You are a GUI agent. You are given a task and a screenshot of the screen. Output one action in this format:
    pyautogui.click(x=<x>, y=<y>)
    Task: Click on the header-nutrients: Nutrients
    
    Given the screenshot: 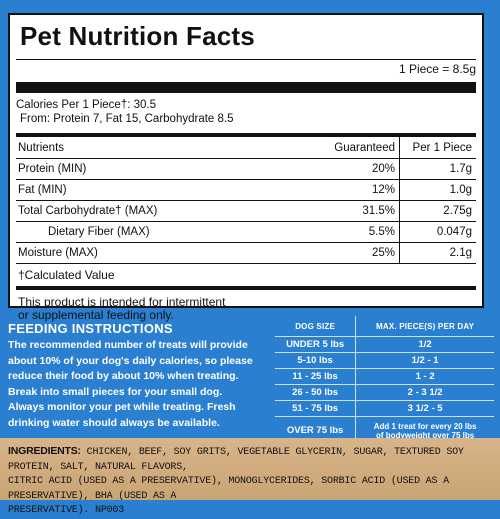 What is the action you would take?
    pyautogui.click(x=157, y=148)
    